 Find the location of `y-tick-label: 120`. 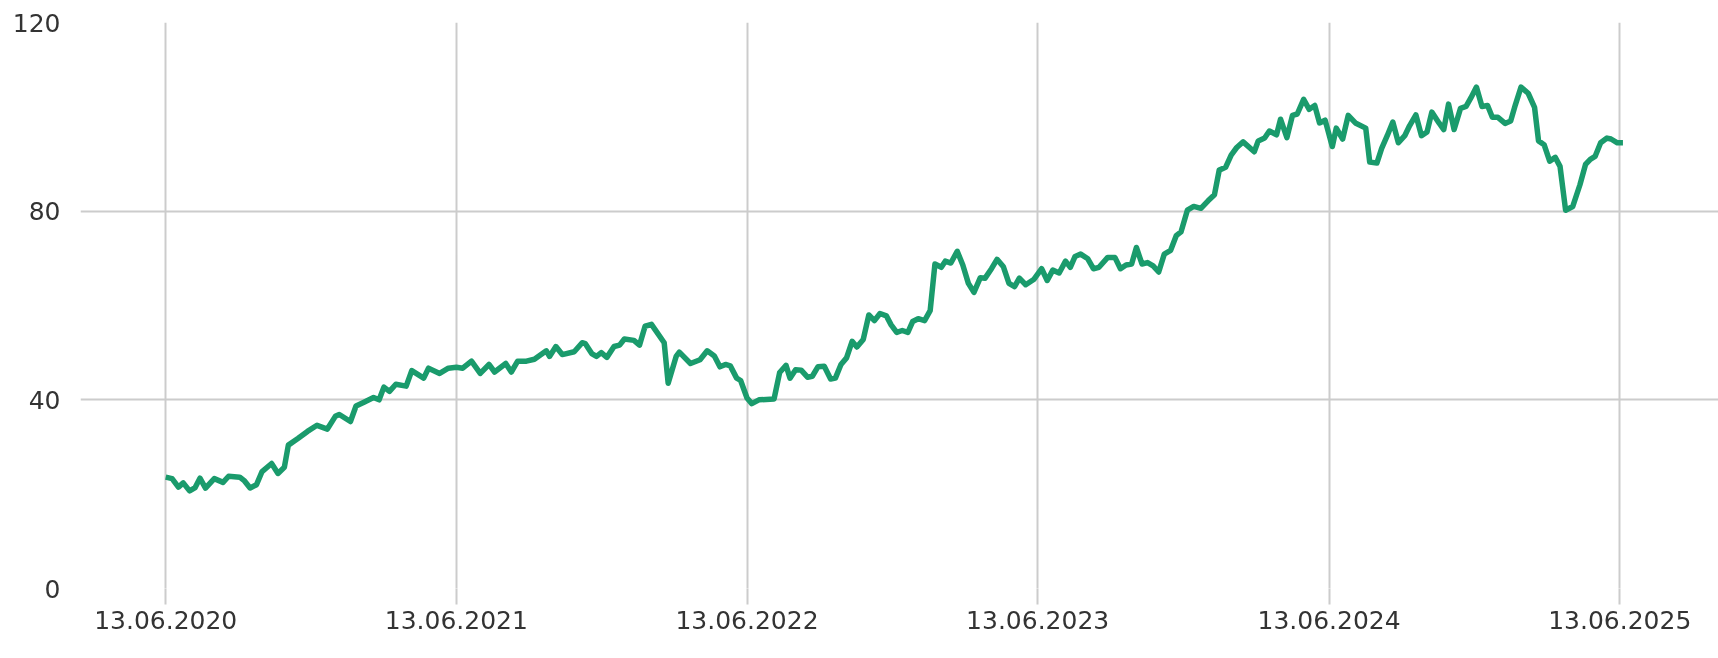

y-tick-label: 120 is located at coordinates (36, 23).